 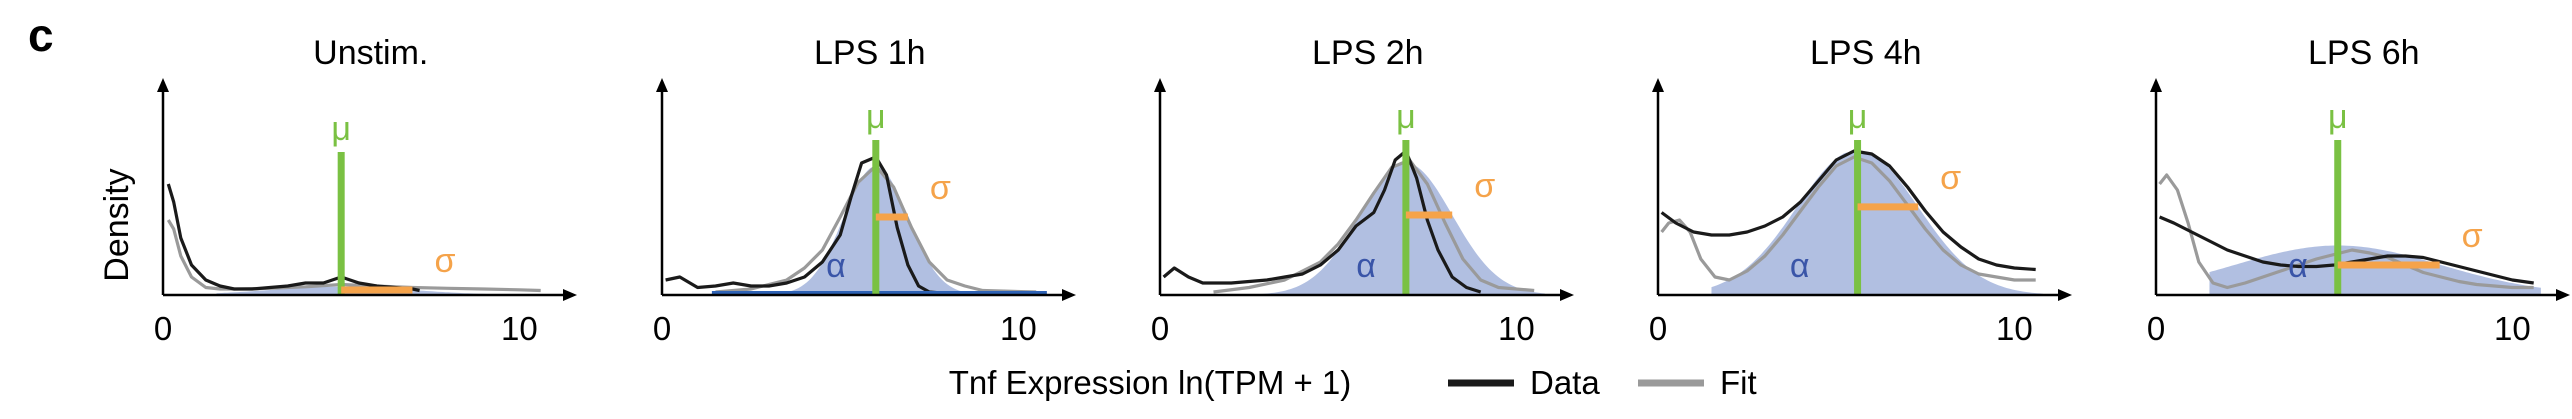 I want to click on panel-5: LPS 6h μ σ α 0 10, so click(x=2358, y=190).